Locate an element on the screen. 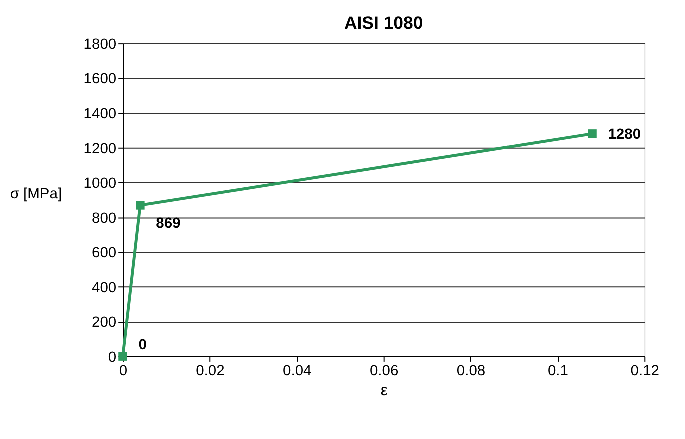 The image size is (685, 439). data-label: 1280 is located at coordinates (625, 134).